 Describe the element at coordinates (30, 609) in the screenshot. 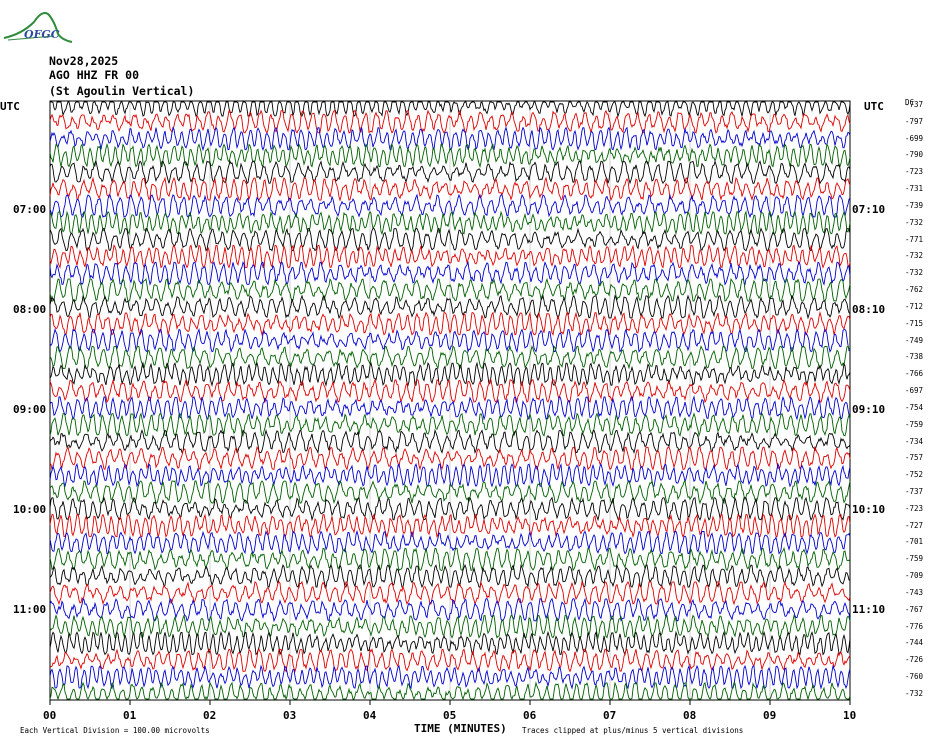

I see `left-time-tick: 11:00` at that location.